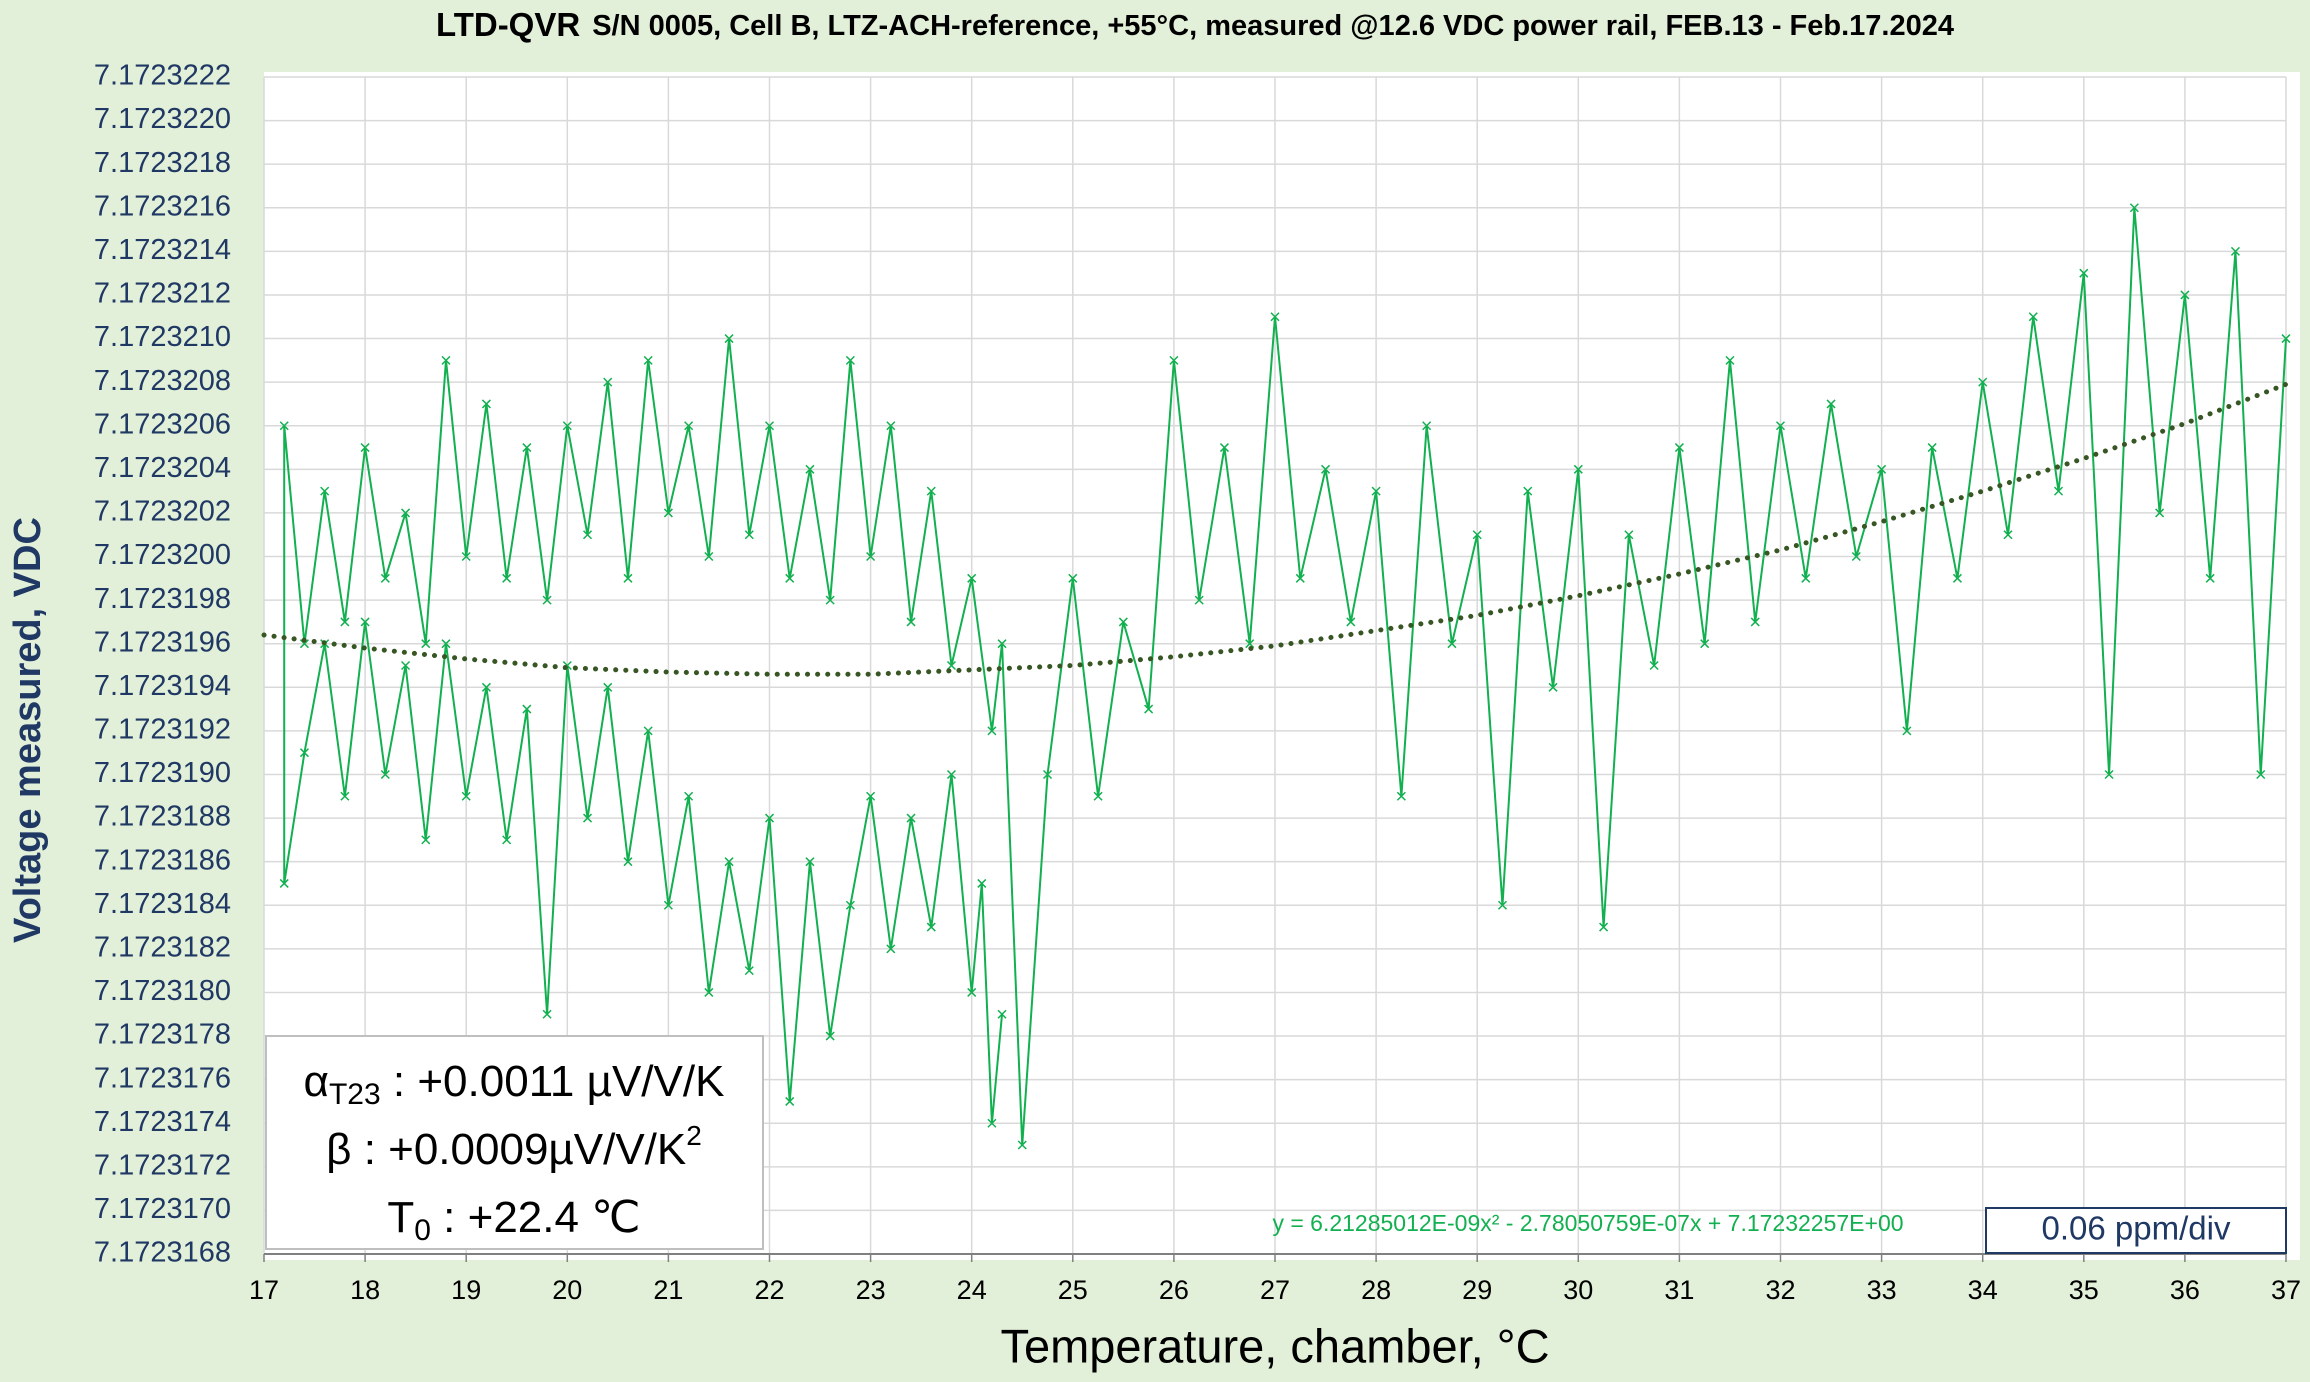  What do you see at coordinates (162, 904) in the screenshot?
I see `y-tick-label: 7.1723184` at bounding box center [162, 904].